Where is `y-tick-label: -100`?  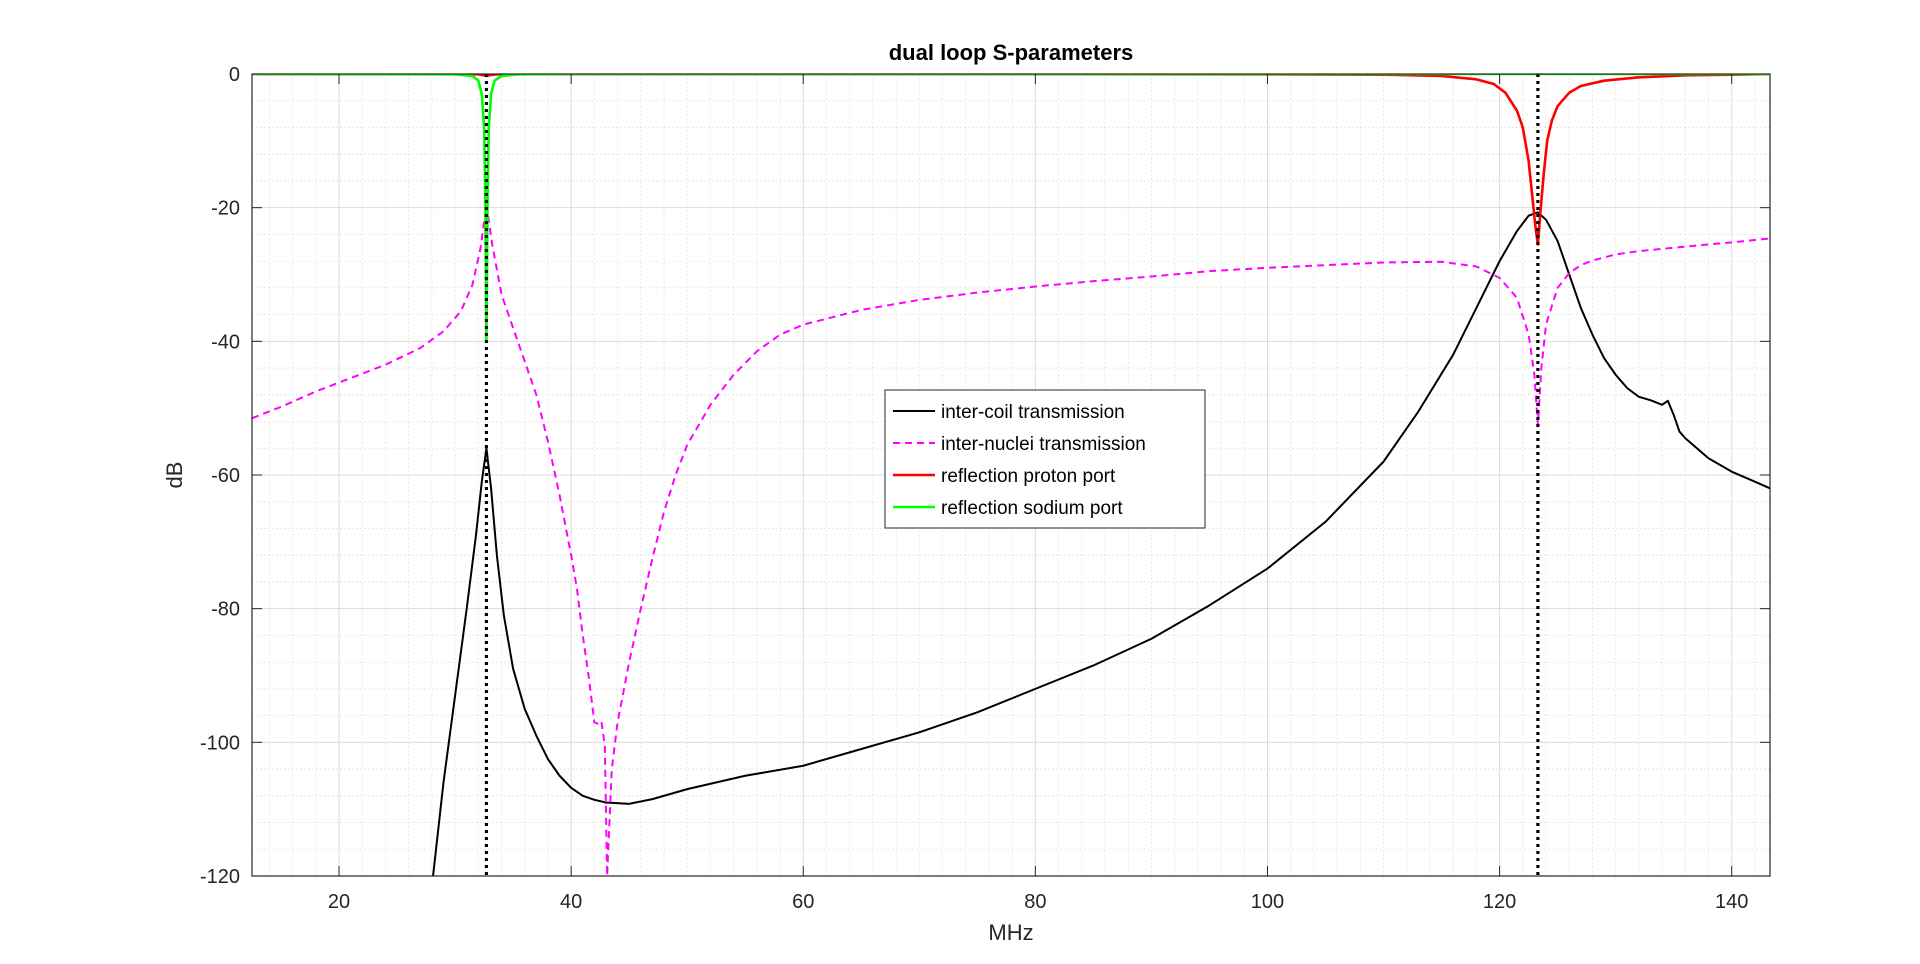 y-tick-label: -100 is located at coordinates (220, 743).